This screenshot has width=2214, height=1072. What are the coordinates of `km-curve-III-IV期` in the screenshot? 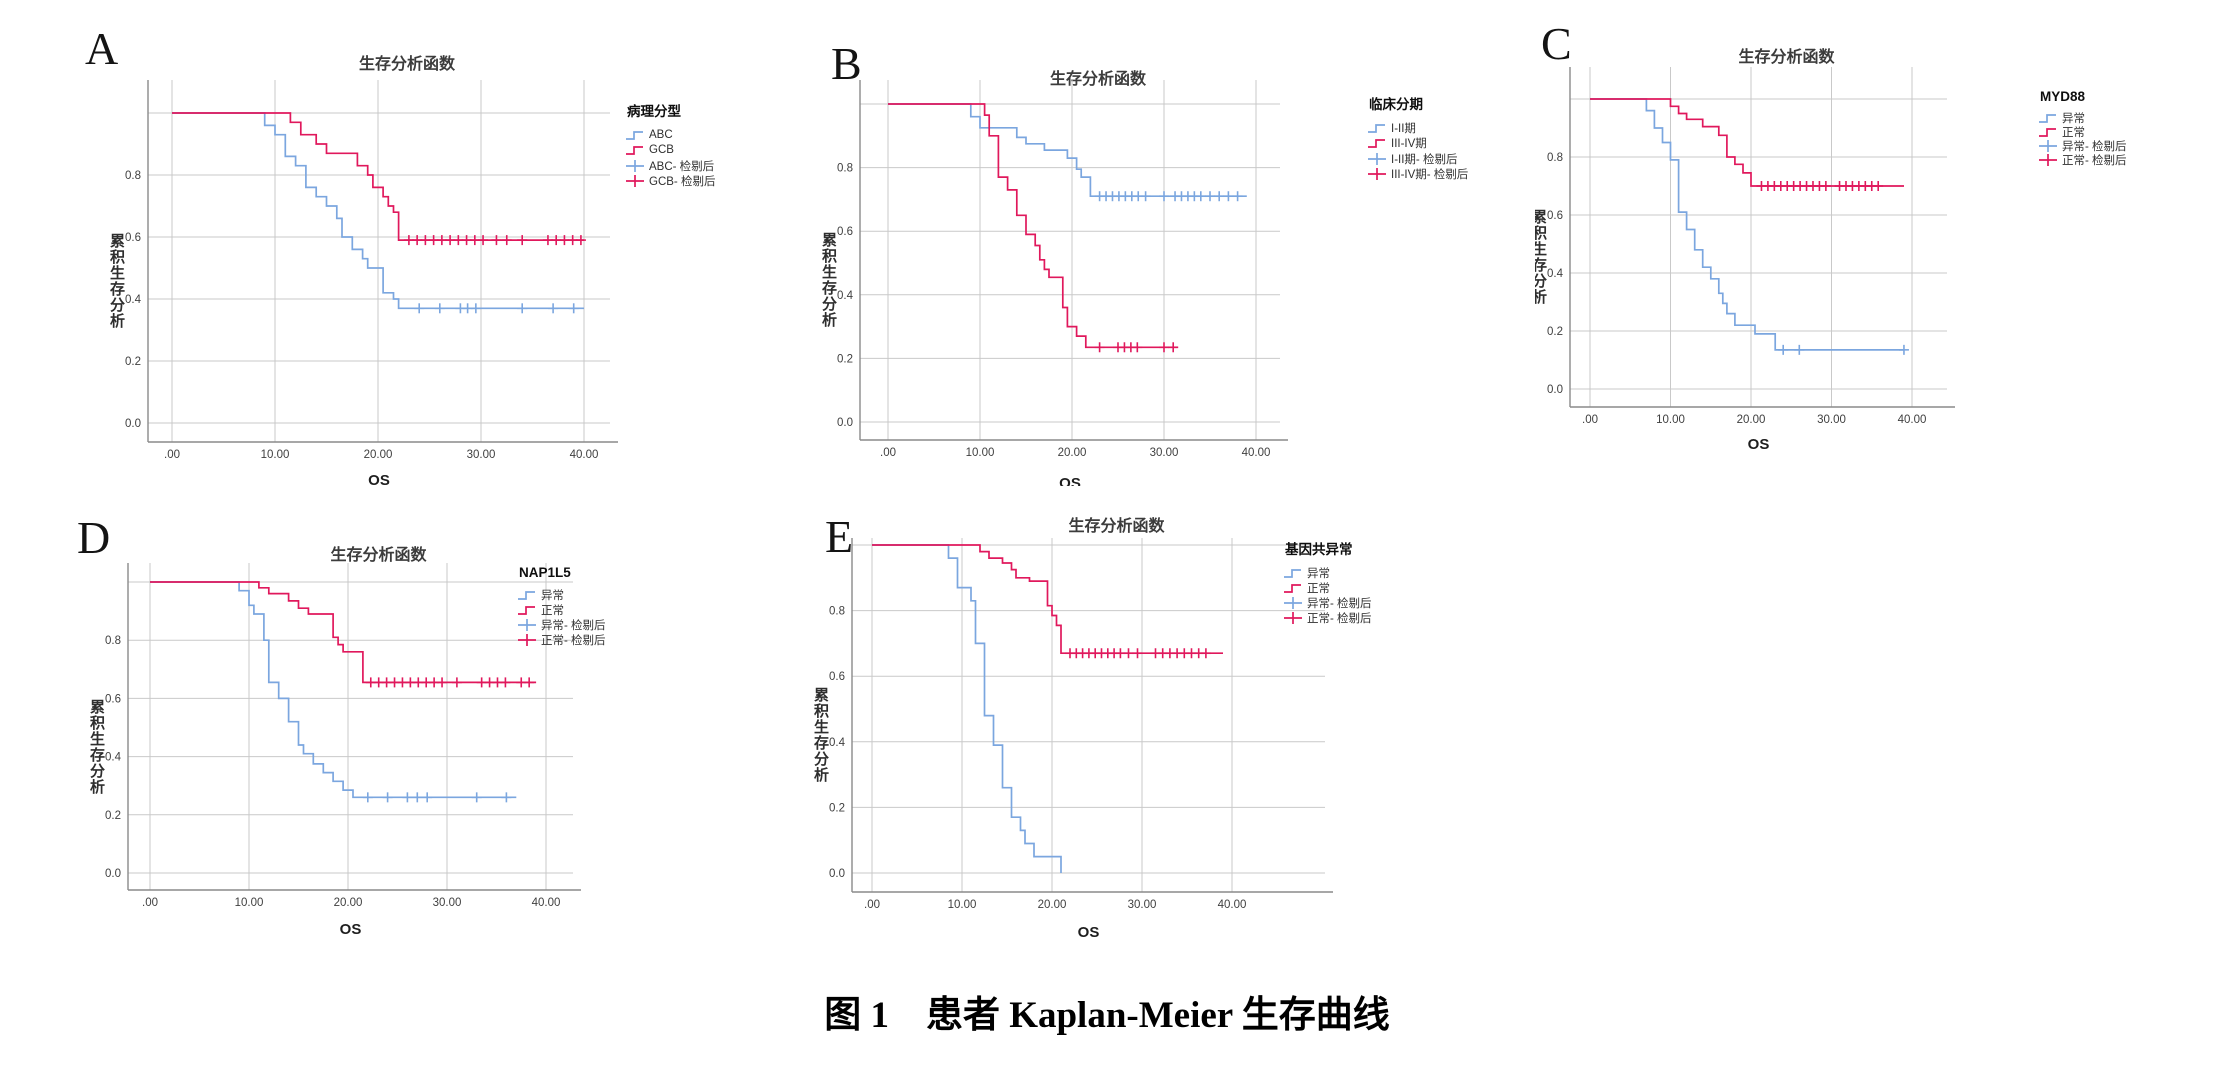 It's located at (1033, 226).